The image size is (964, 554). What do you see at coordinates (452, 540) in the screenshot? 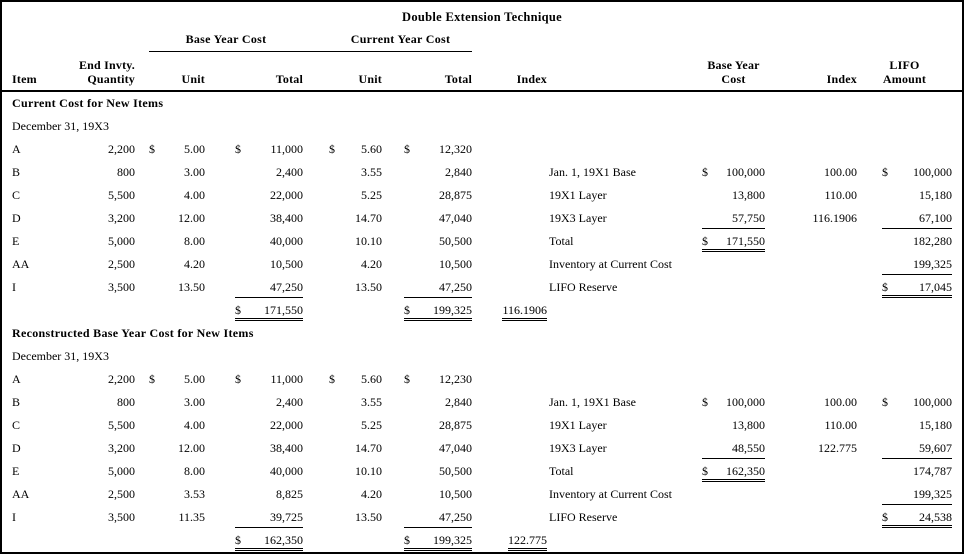
I see `curr-total-value: 199,325` at bounding box center [452, 540].